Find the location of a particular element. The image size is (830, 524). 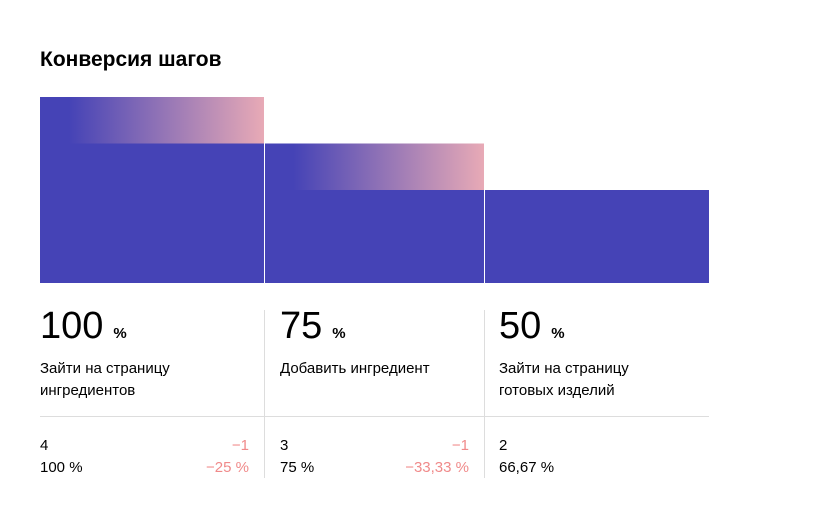

chart-title: Конверсия шагов is located at coordinates (131, 59).